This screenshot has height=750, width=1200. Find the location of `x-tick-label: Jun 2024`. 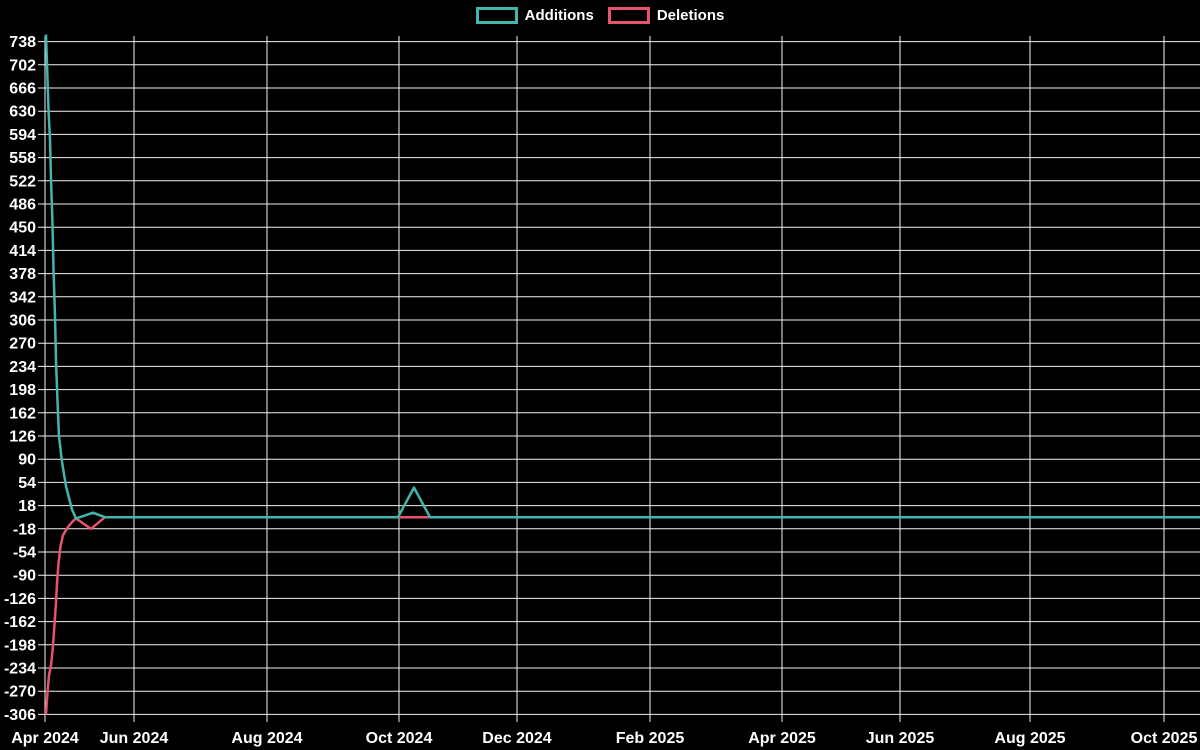

x-tick-label: Jun 2024 is located at coordinates (134, 738).